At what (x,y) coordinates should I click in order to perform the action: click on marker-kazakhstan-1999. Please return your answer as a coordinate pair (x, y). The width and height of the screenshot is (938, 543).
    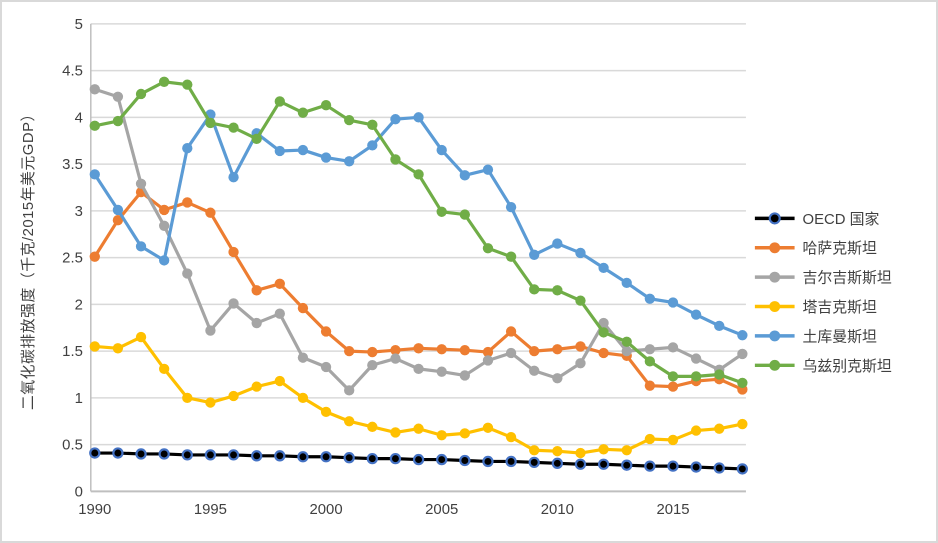
    Looking at the image, I should click on (303, 308).